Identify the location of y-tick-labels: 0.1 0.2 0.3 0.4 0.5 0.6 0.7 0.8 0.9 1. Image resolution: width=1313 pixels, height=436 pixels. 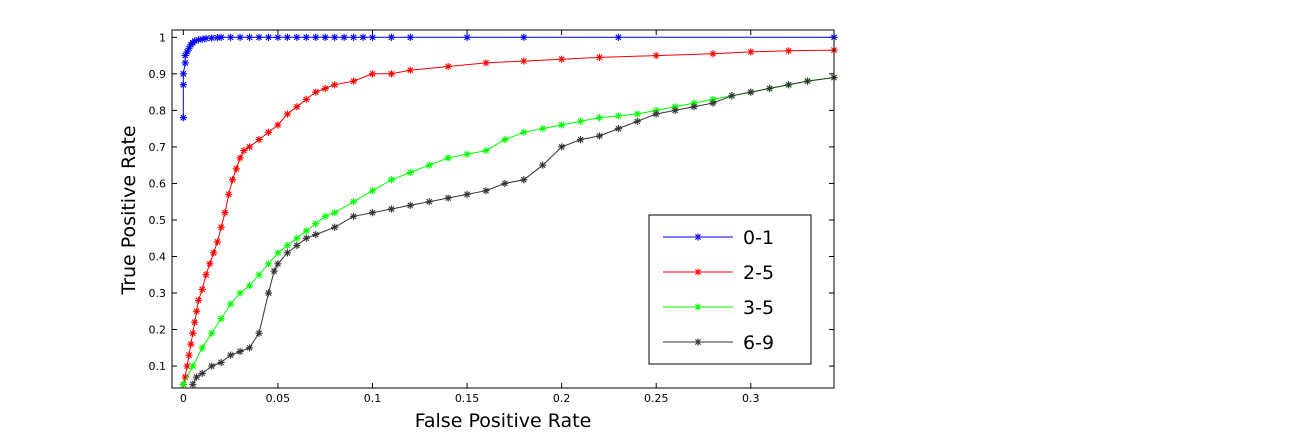
(158, 202).